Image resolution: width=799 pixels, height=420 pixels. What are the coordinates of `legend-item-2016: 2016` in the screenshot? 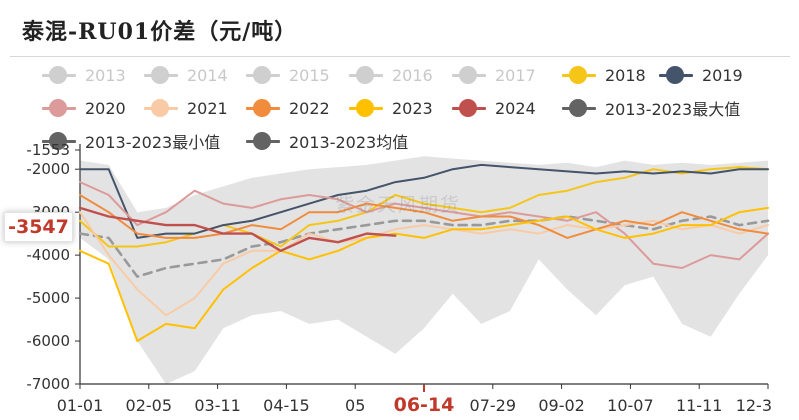 It's located at (391, 75).